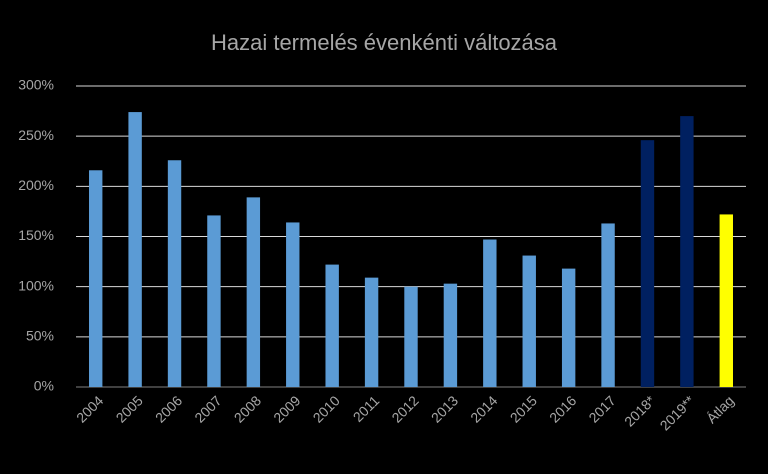 This screenshot has height=474, width=768. What do you see at coordinates (168, 408) in the screenshot?
I see `x-tick-label: 2006` at bounding box center [168, 408].